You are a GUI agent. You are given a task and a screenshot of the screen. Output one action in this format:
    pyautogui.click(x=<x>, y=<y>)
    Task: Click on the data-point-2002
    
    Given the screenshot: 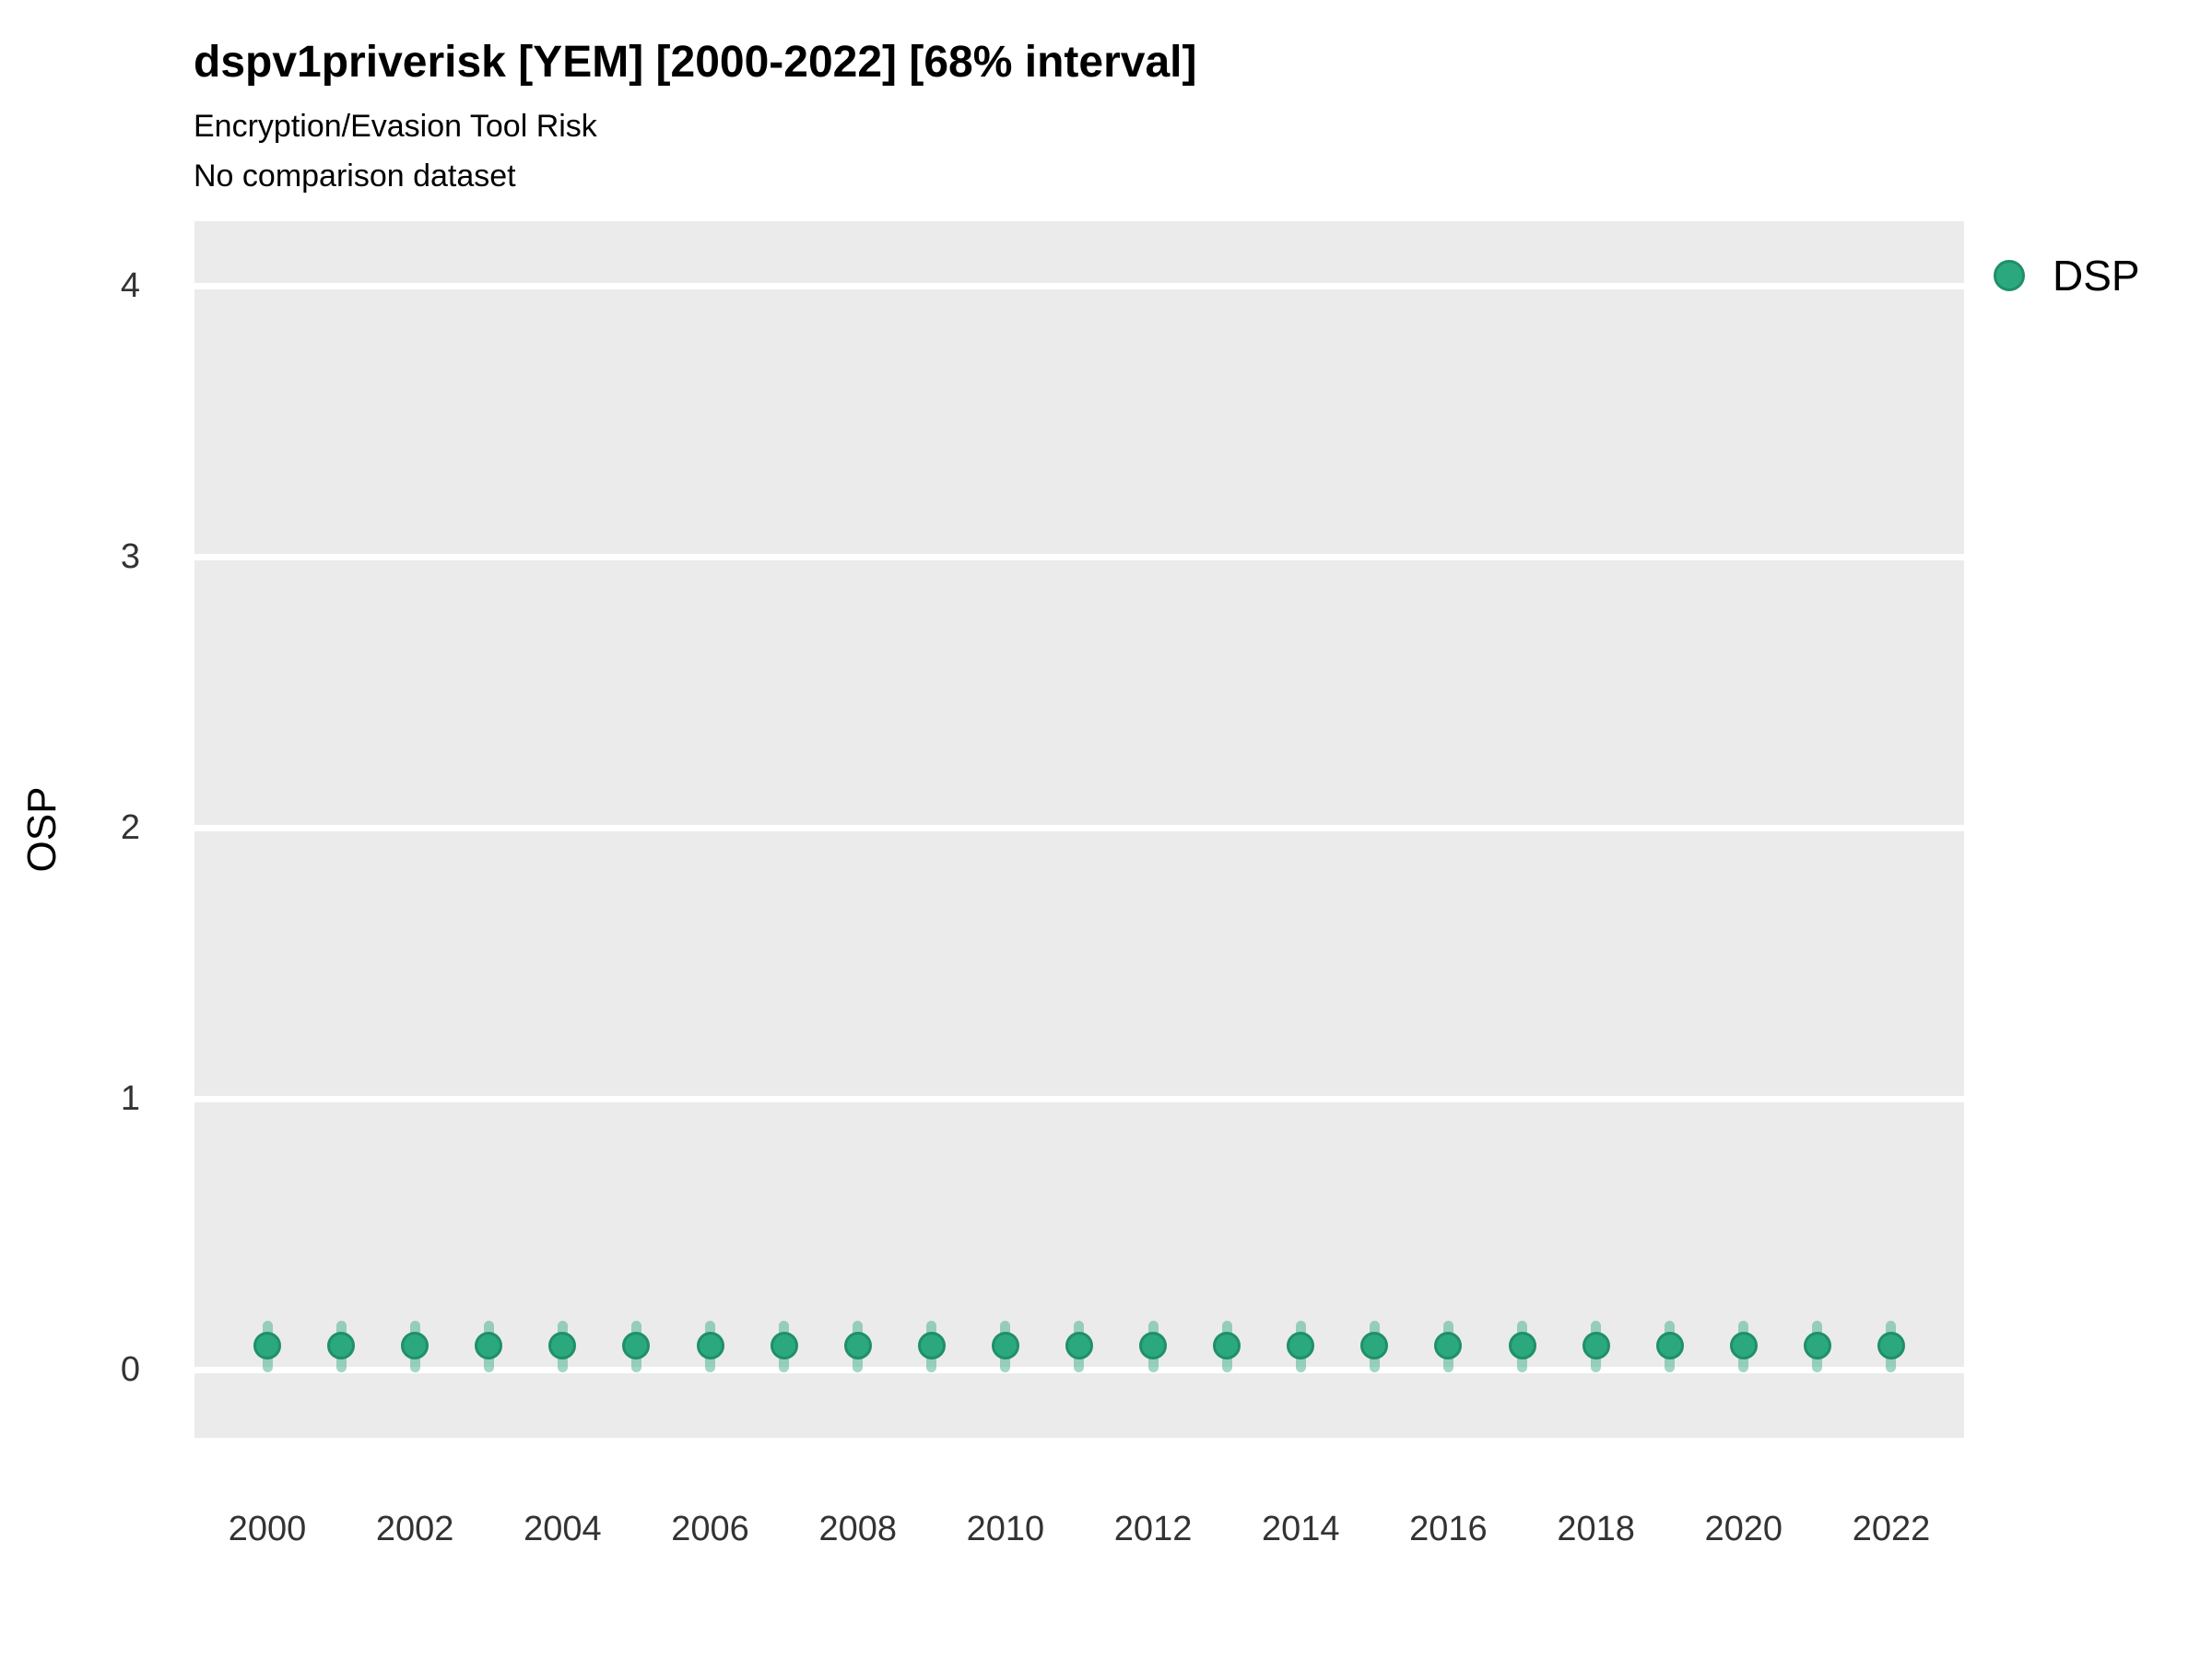 What is the action you would take?
    pyautogui.click(x=415, y=1345)
    